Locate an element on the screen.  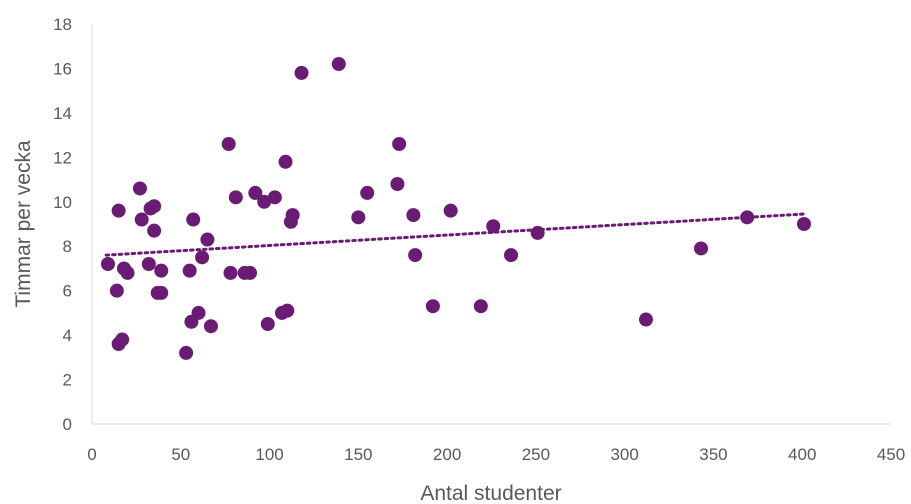
y-tick-label: 6 is located at coordinates (67, 291).